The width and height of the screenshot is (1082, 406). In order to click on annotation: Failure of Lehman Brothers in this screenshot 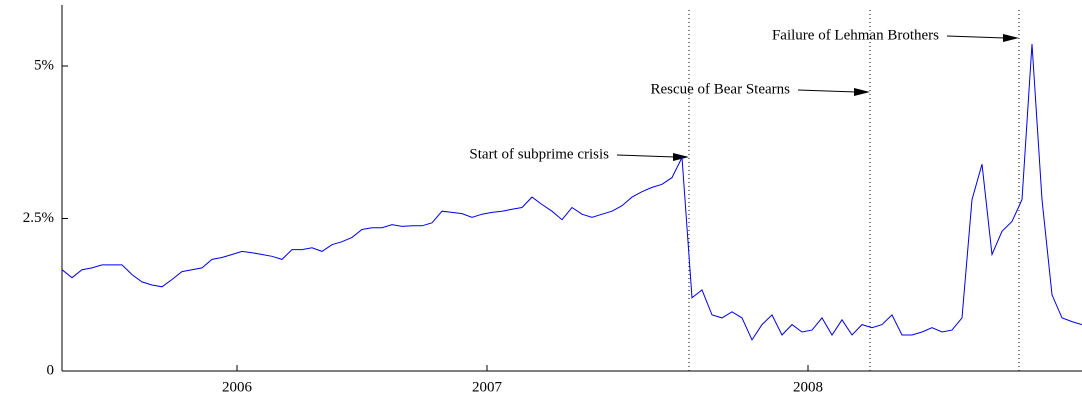, I will do `click(855, 35)`.